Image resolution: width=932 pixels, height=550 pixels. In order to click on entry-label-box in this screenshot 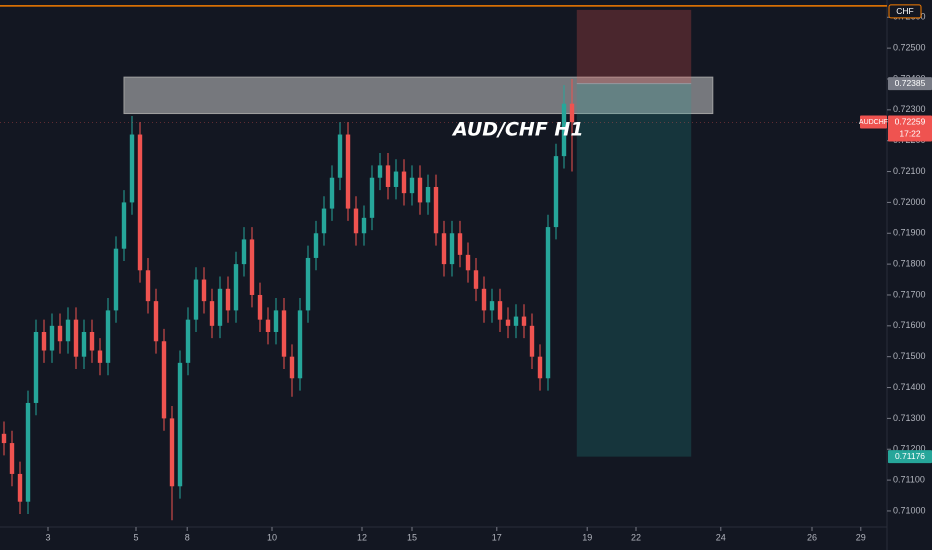, I will do `click(910, 84)`.